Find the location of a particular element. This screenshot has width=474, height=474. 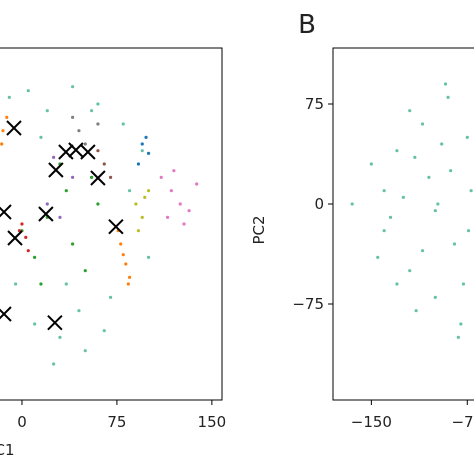

x-tick-label: 75 is located at coordinates (116, 422).